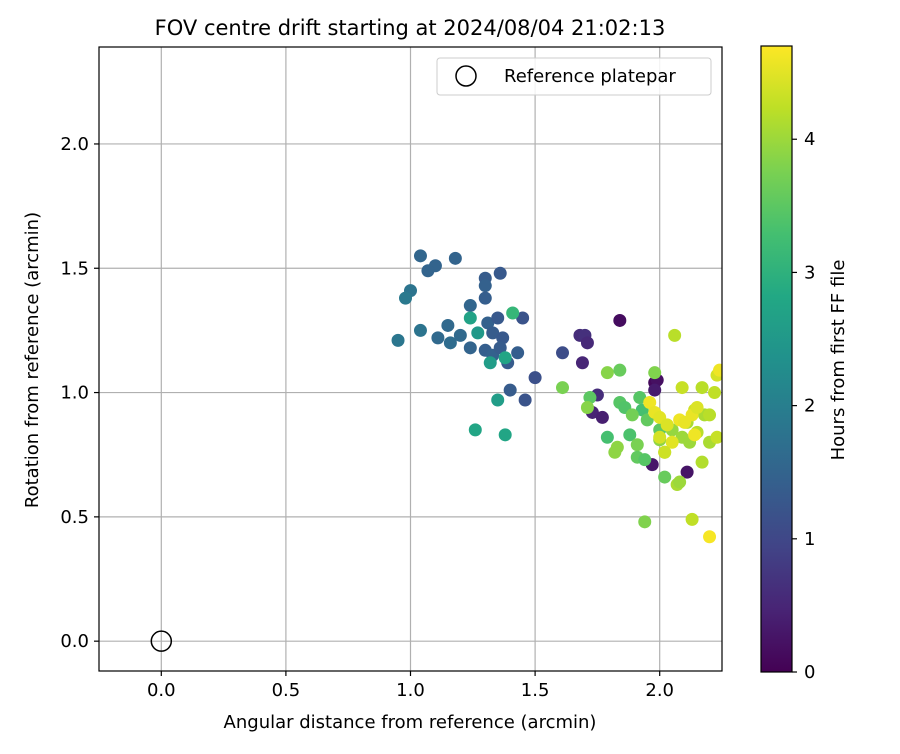 The width and height of the screenshot is (900, 754). I want to click on x-tick-label: 0.0, so click(161, 690).